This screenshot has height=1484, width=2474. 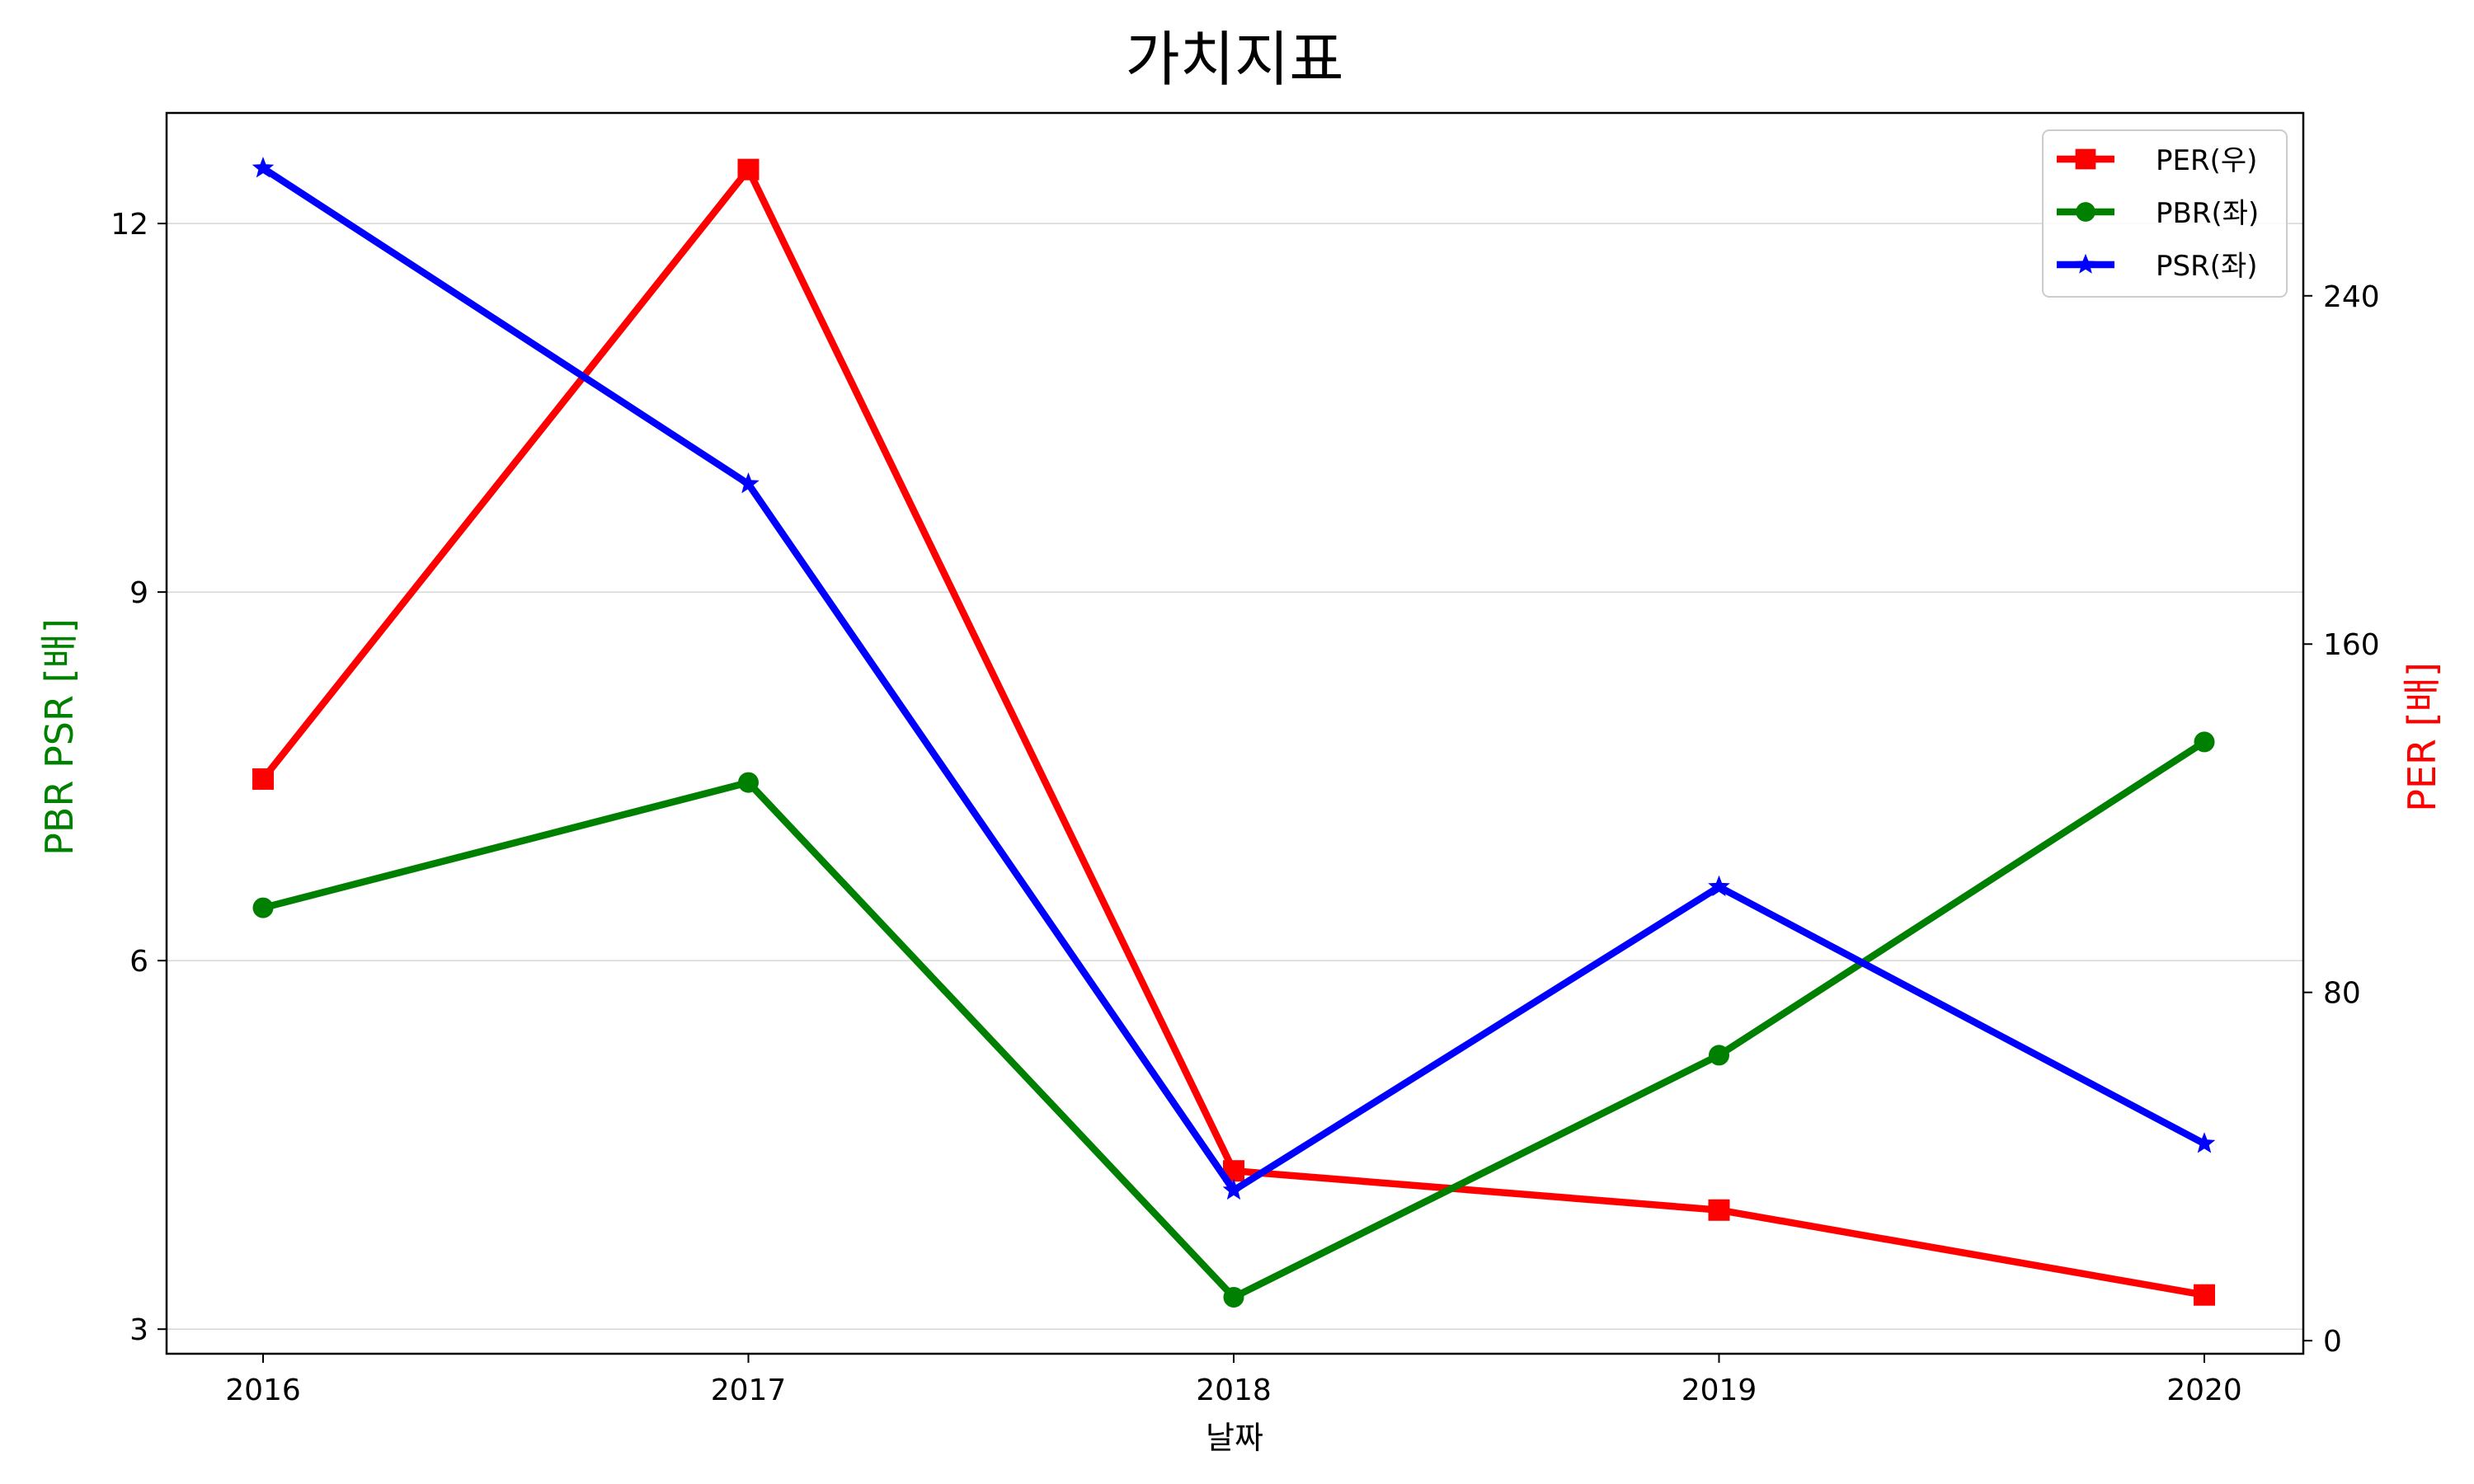 What do you see at coordinates (2207, 266) in the screenshot?
I see `legend-label: PSR(좌)` at bounding box center [2207, 266].